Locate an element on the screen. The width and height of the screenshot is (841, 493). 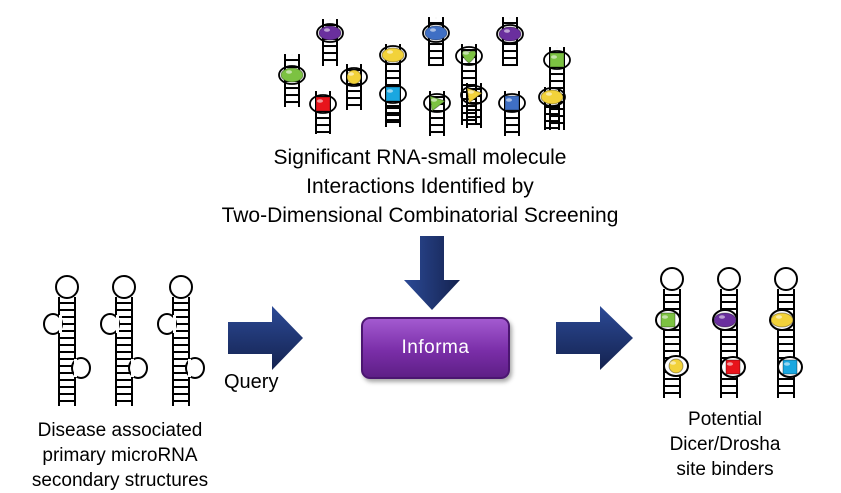
query-arrow-icon is located at coordinates (265, 338).